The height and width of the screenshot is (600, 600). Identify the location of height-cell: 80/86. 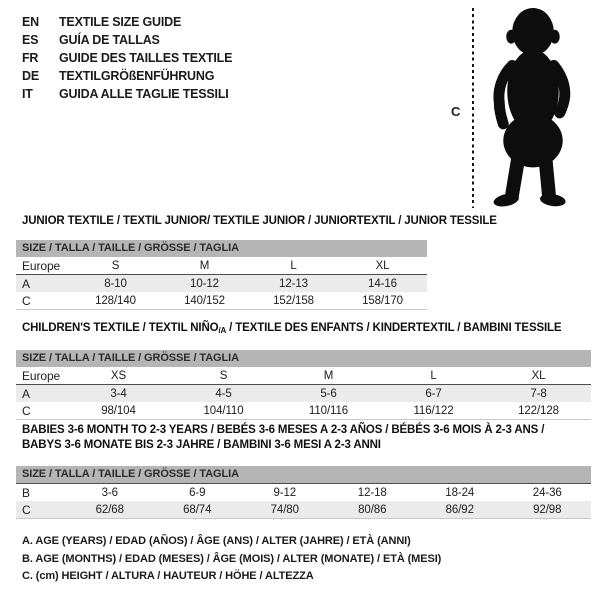
(372, 510).